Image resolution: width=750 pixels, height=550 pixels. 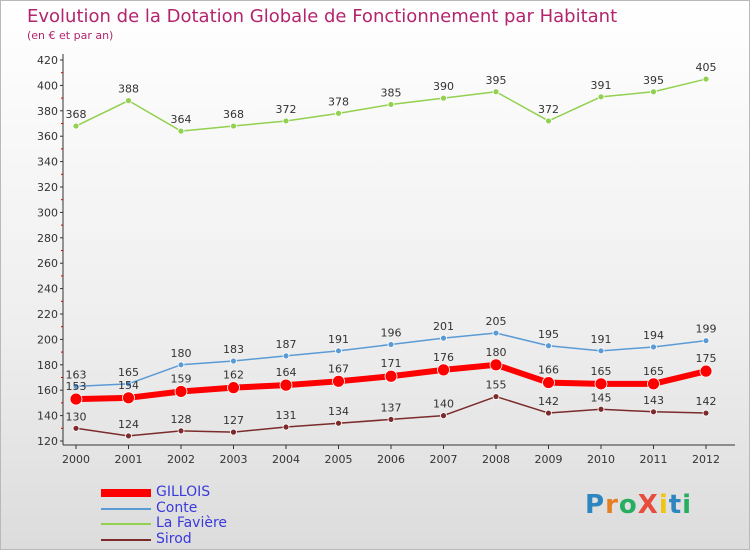 What do you see at coordinates (391, 332) in the screenshot?
I see `data-label-conte: 196` at bounding box center [391, 332].